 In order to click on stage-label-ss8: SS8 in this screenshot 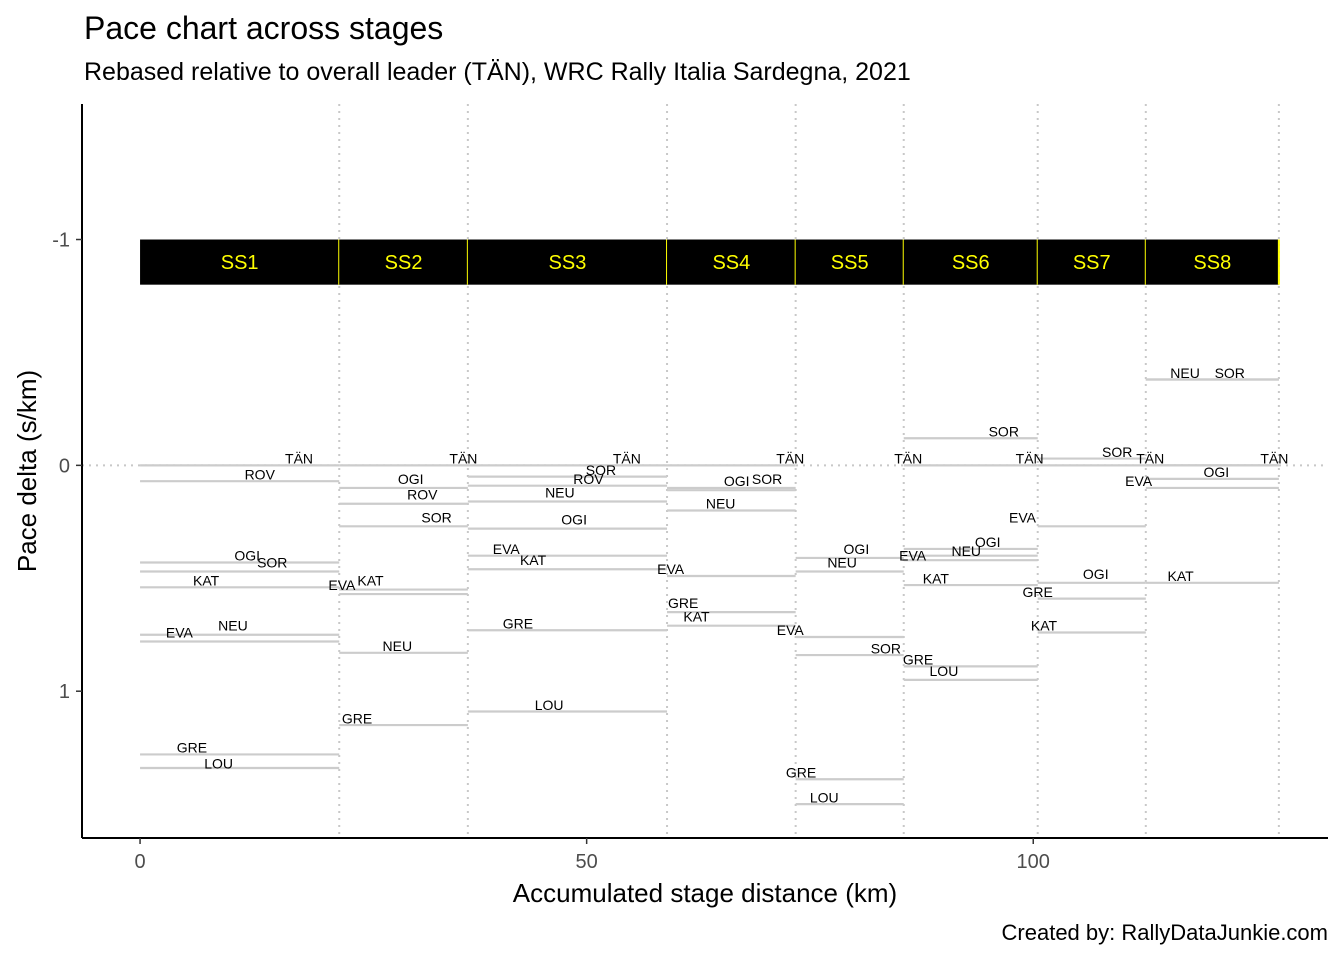, I will do `click(1212, 263)`.